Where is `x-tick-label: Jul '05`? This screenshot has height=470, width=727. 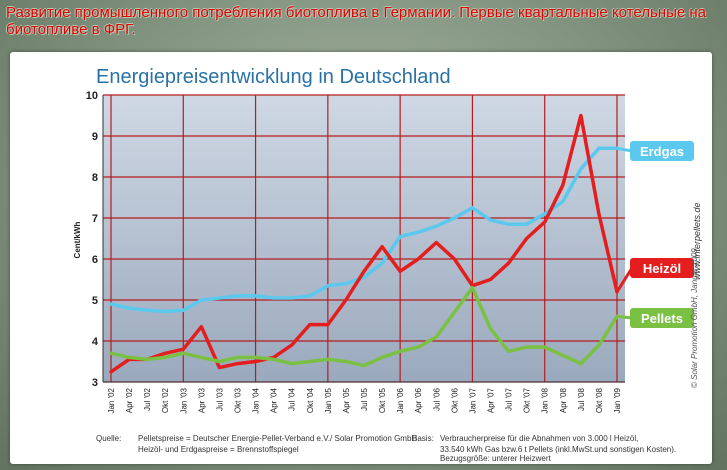
x-tick-label: Jul '05 is located at coordinates (364, 398).